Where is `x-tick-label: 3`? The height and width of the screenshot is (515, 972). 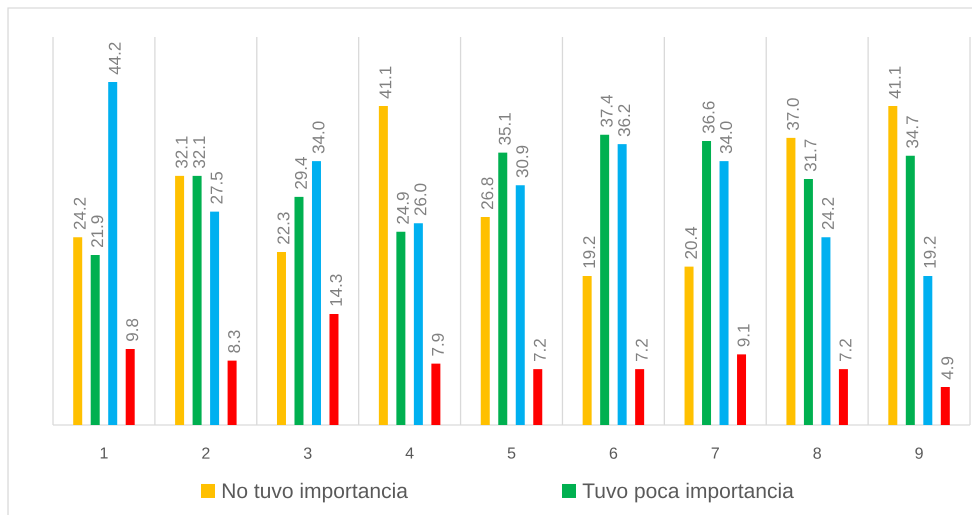
x-tick-label: 3 is located at coordinates (308, 453).